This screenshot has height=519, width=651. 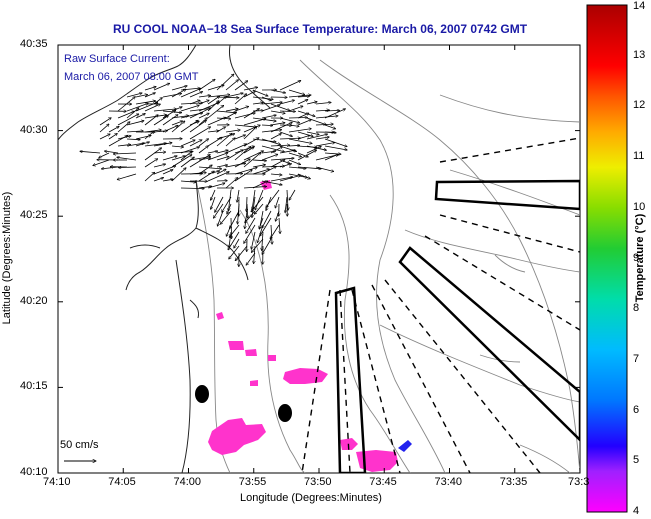 I want to click on x-tick-label: 73:55, so click(x=252, y=482).